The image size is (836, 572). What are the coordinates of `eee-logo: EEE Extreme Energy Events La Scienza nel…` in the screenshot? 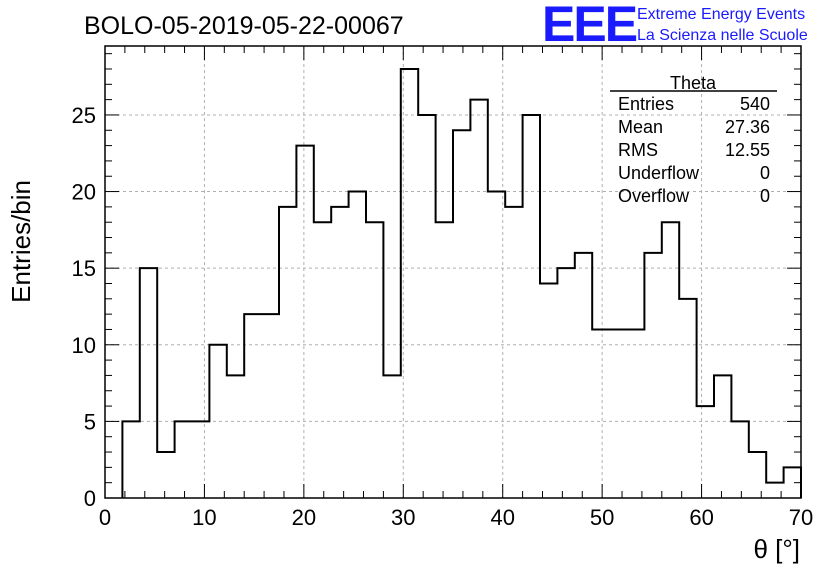 It's located at (675, 26).